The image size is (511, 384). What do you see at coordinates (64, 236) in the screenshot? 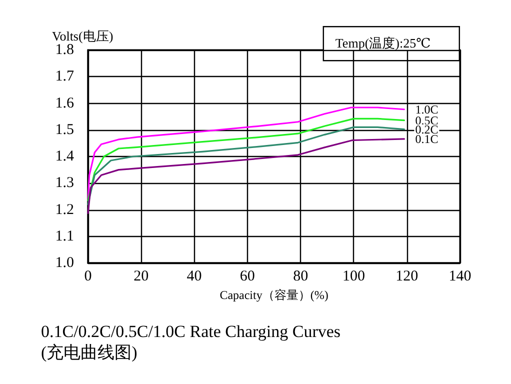
I see `y-tick-label: 1.1` at bounding box center [64, 236].